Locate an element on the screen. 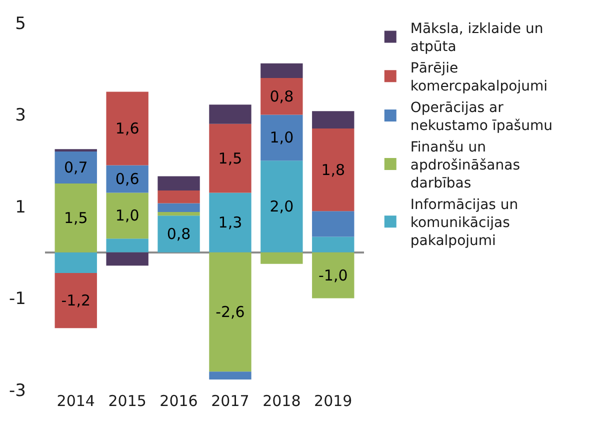 Image resolution: width=589 pixels, height=430 pixels. legend-label: Informācijas un komunikācijas pakalpojumi is located at coordinates (464, 223).